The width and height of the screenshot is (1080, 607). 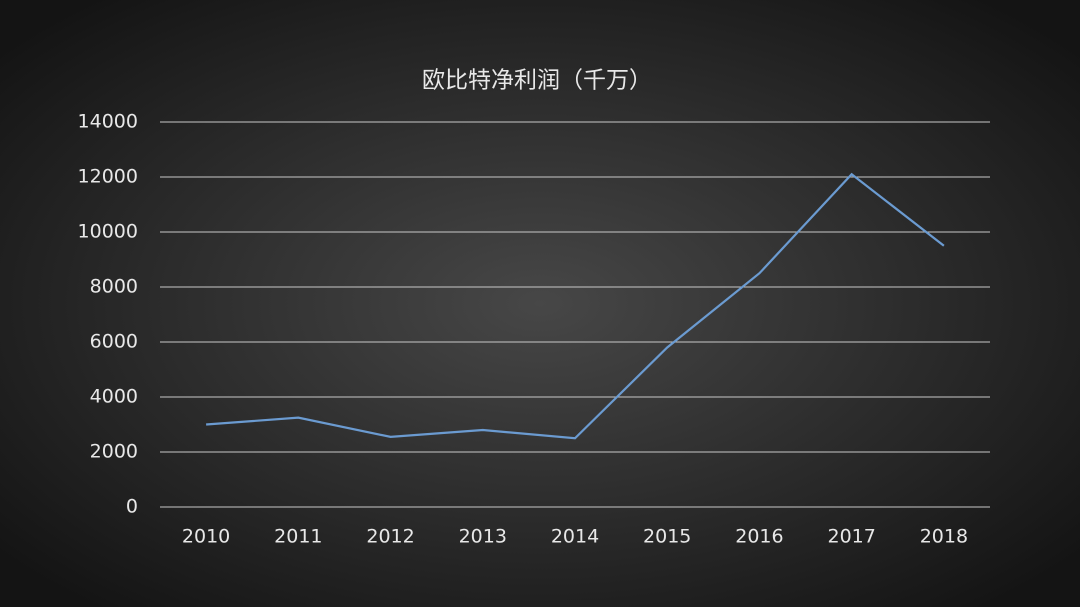 What do you see at coordinates (114, 342) in the screenshot?
I see `y-tick-label: 6000` at bounding box center [114, 342].